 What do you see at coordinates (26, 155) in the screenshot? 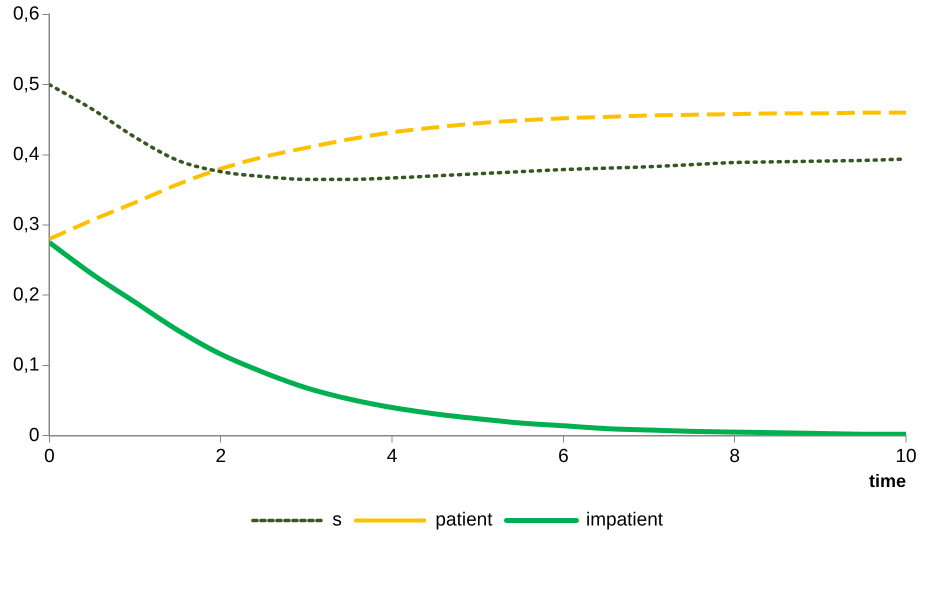
I see `y-tick-label: 0,4` at bounding box center [26, 155].